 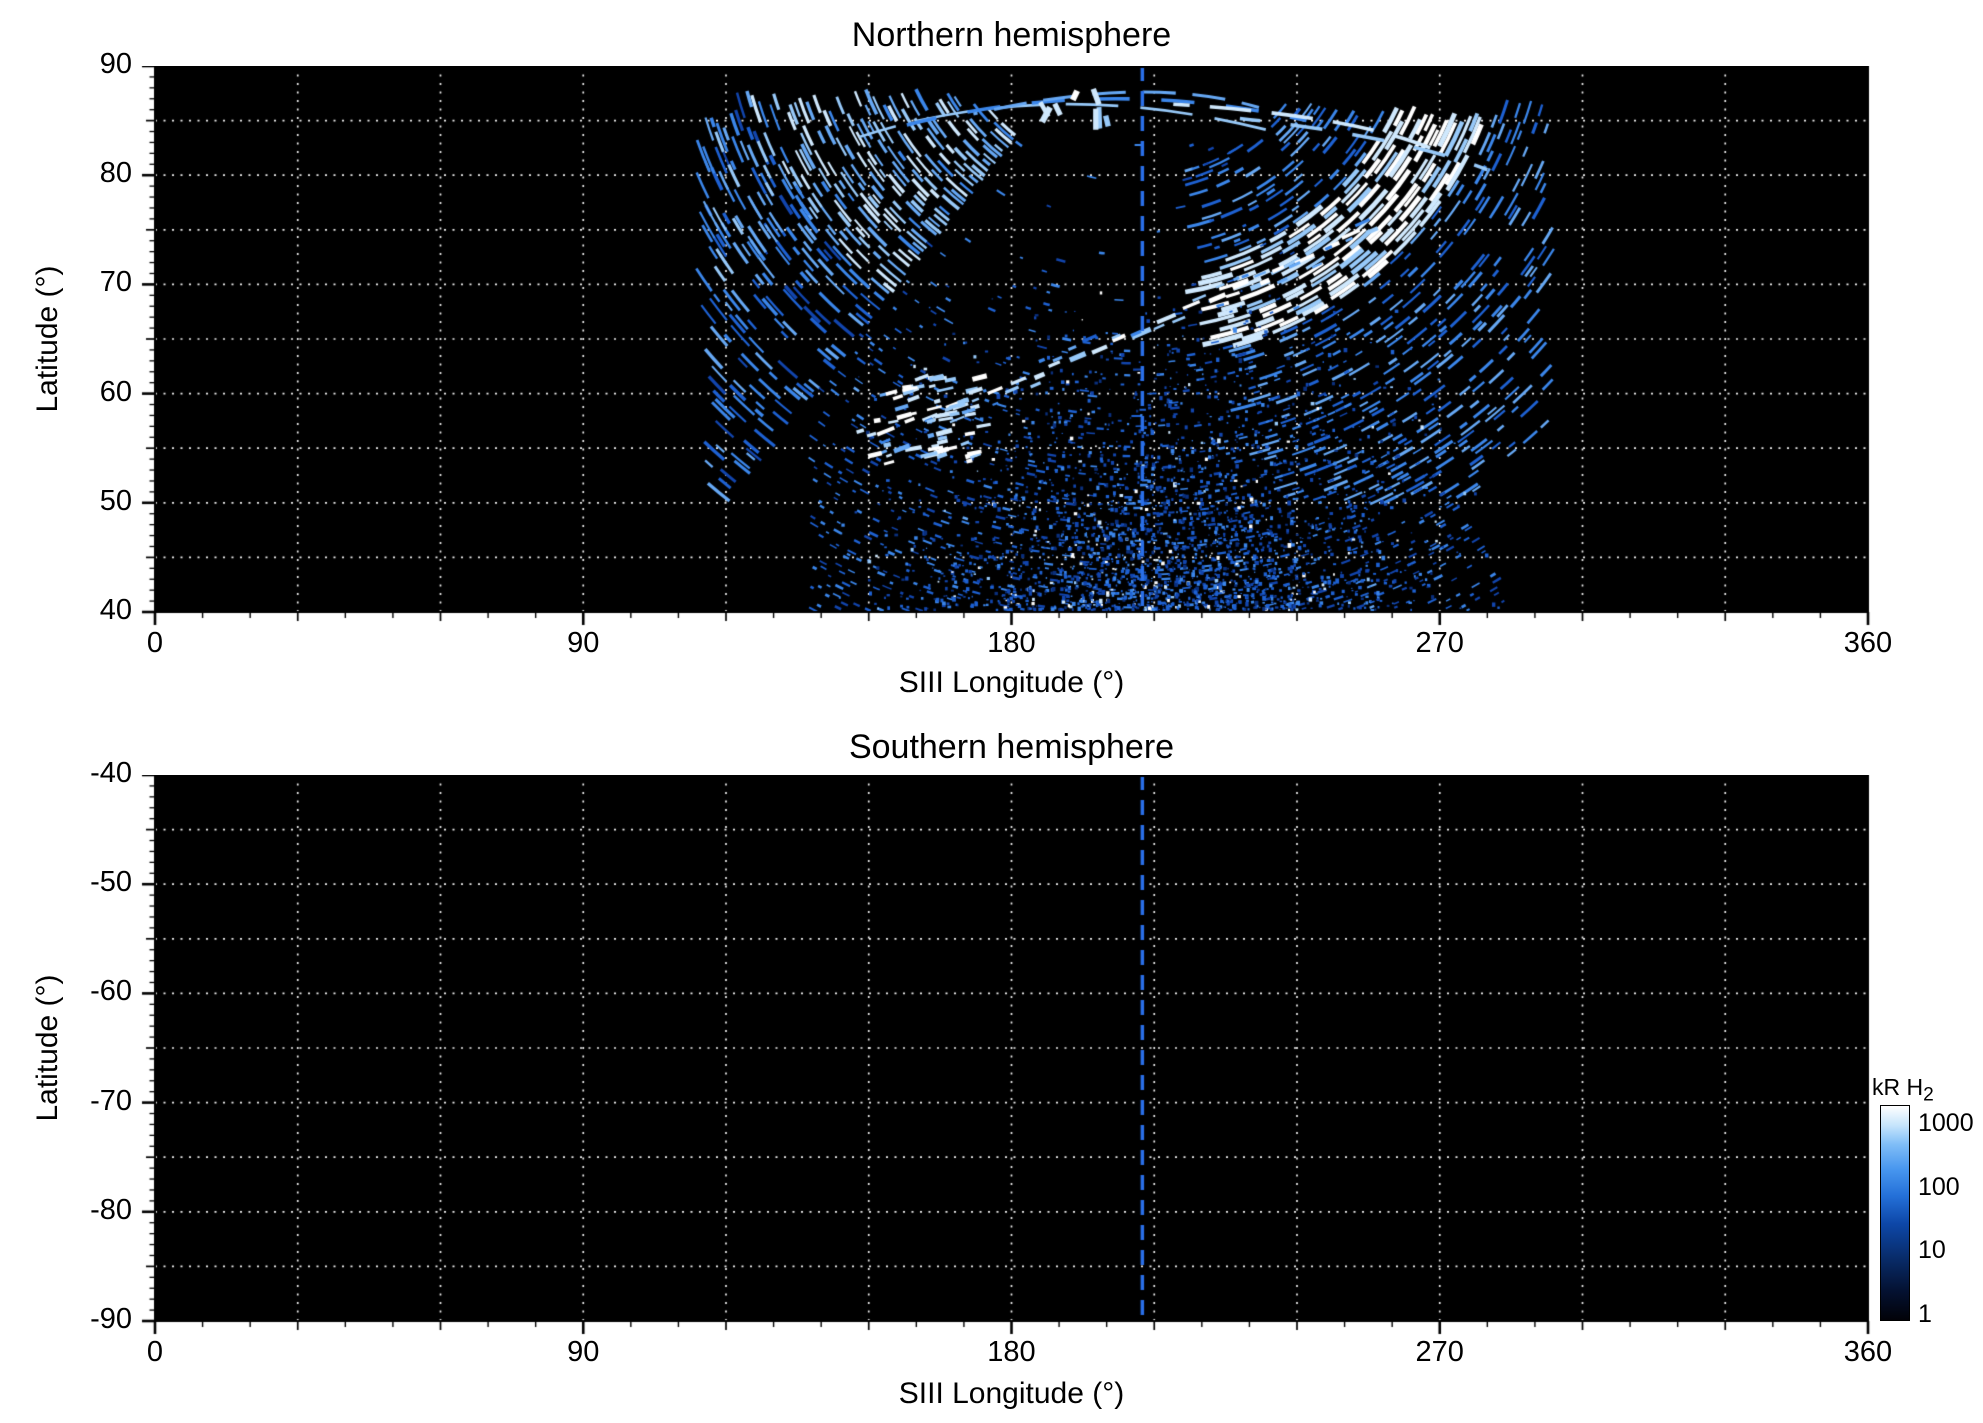 What do you see at coordinates (1011, 1393) in the screenshot?
I see `south-x-axis-label: SIII Longitude (°)` at bounding box center [1011, 1393].